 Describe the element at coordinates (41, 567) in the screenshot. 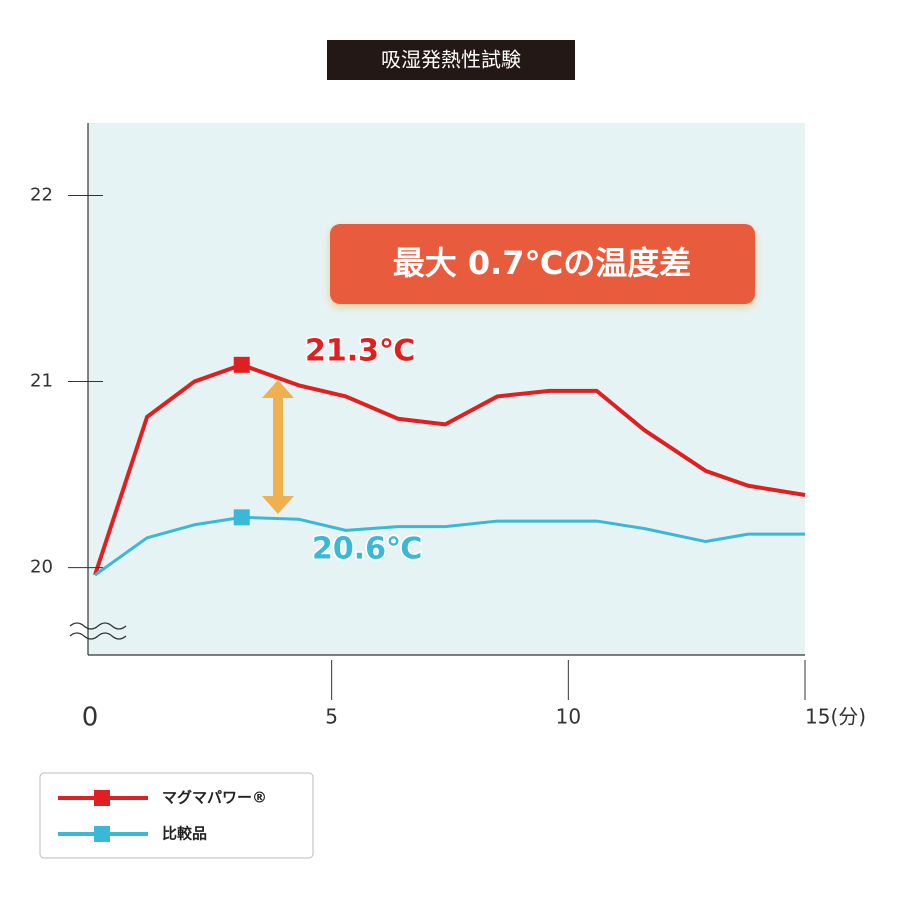

I see `y-tick-label: 20` at that location.